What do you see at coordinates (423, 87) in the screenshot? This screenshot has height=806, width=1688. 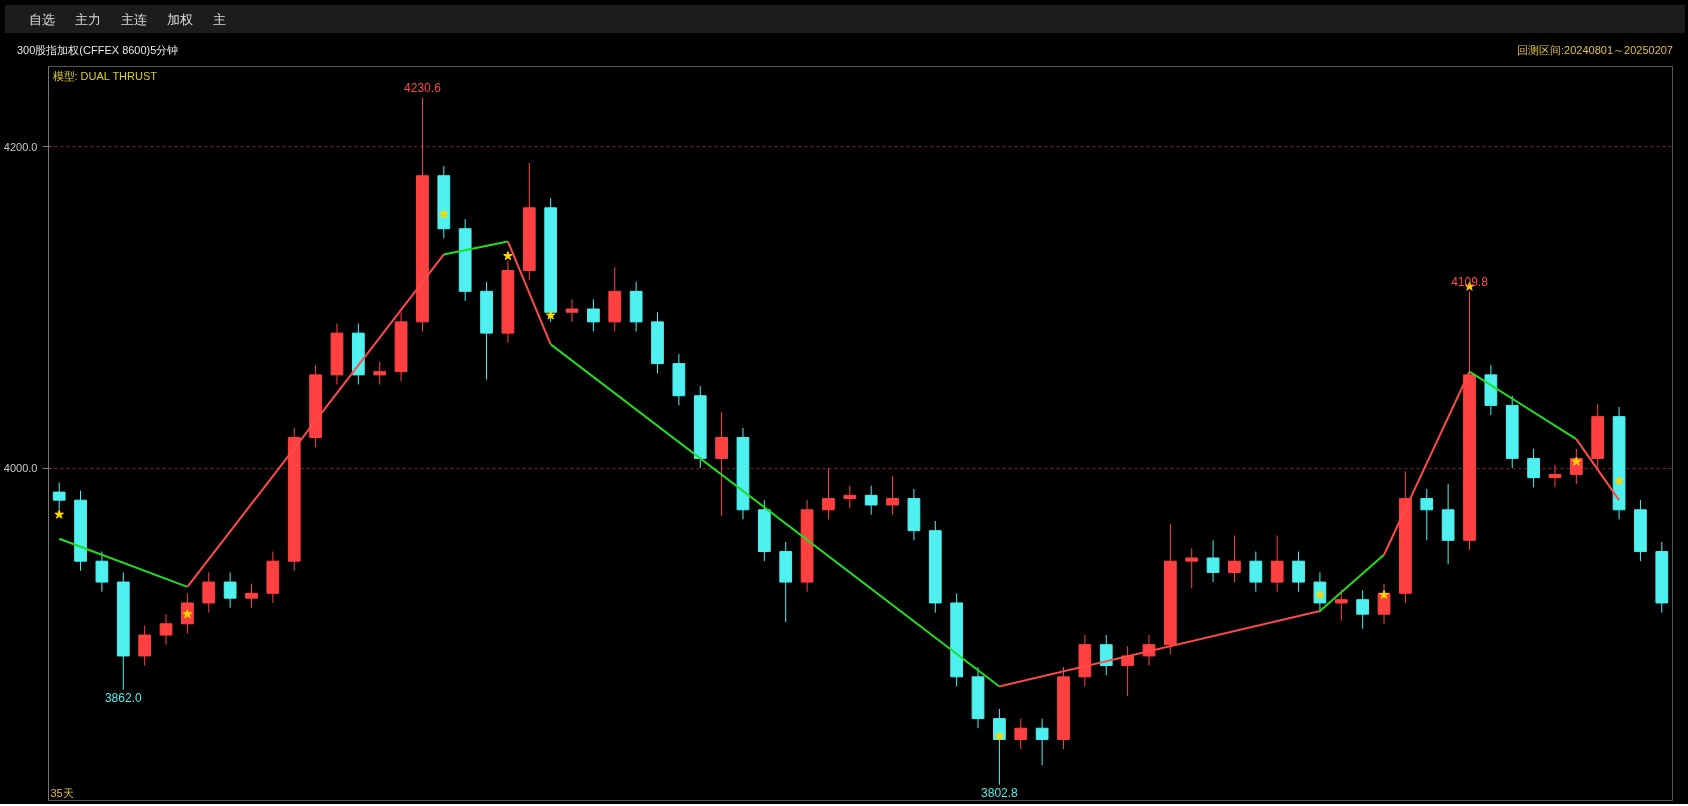 I see `annotation: 4230.6` at bounding box center [423, 87].